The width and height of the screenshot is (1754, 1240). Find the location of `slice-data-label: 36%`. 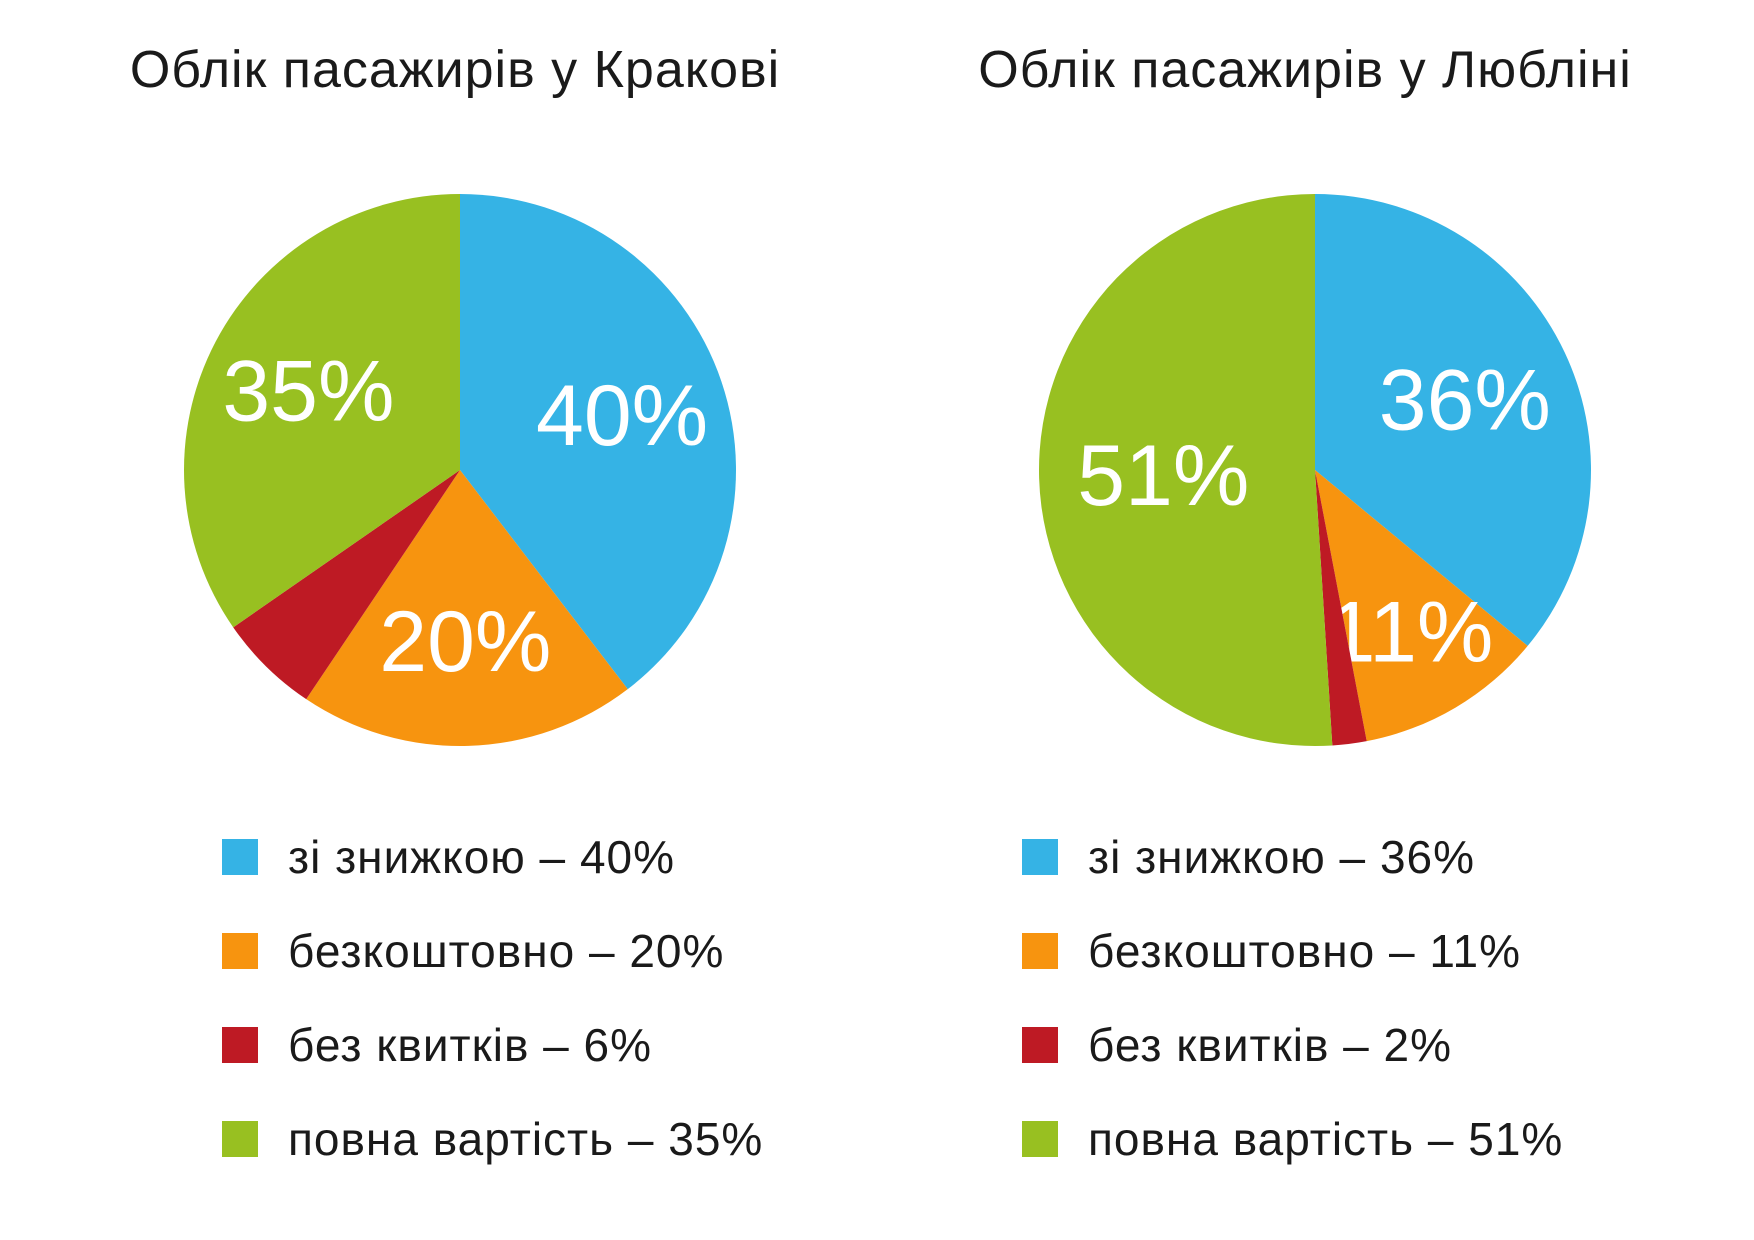

slice-data-label: 36% is located at coordinates (1465, 400).